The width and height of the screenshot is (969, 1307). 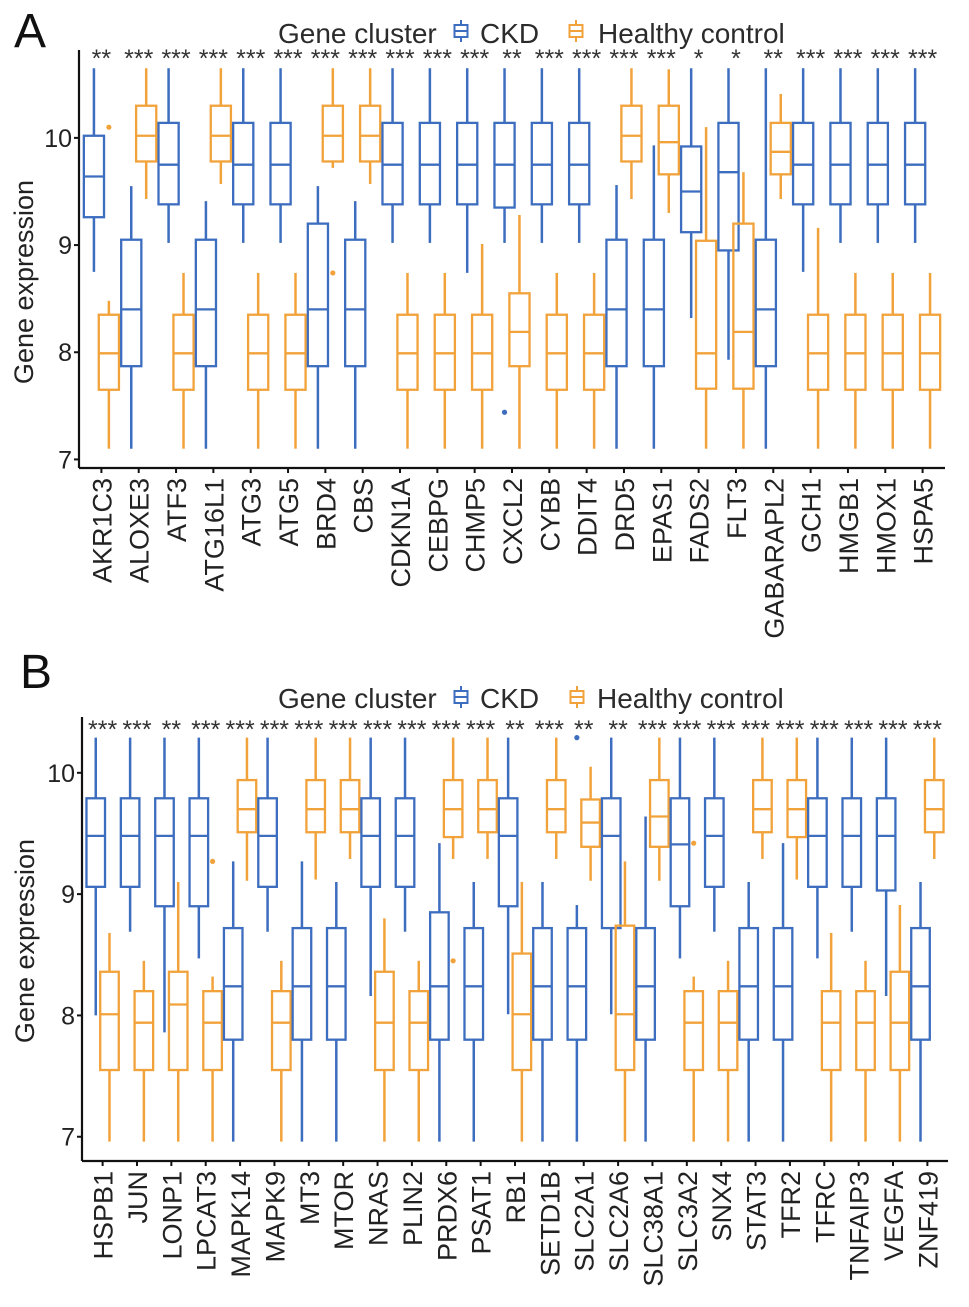 I want to click on x-tick-label: LPCAT3, so click(x=207, y=1221).